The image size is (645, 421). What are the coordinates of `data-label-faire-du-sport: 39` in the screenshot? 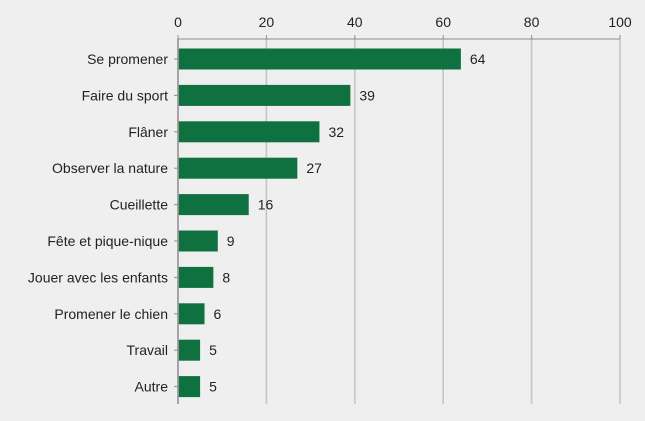 It's located at (367, 95).